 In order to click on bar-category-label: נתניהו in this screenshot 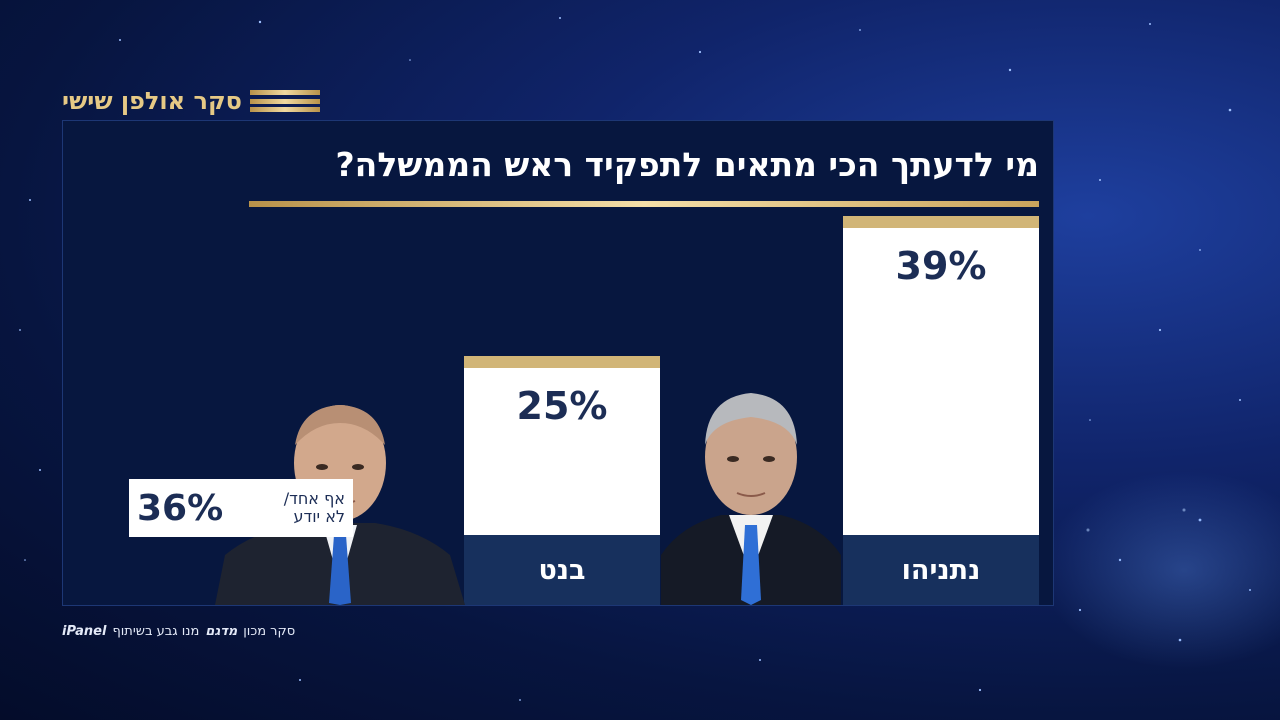, I will do `click(941, 570)`.